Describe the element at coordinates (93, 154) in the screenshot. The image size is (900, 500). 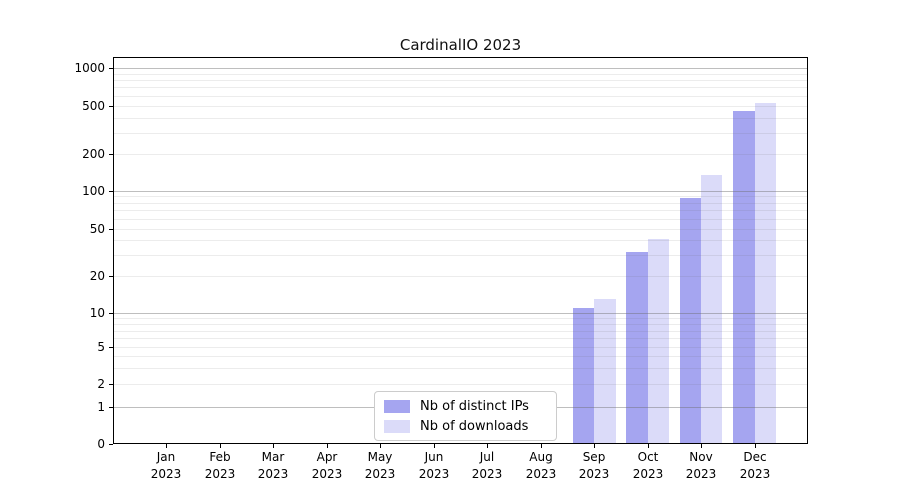
I see `y-tick-label: 200` at that location.